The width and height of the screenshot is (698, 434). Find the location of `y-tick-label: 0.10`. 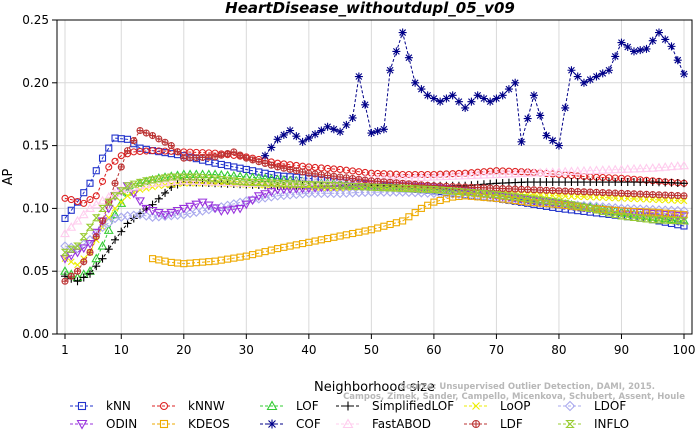

y-tick-label: 0.10 is located at coordinates (35, 208).